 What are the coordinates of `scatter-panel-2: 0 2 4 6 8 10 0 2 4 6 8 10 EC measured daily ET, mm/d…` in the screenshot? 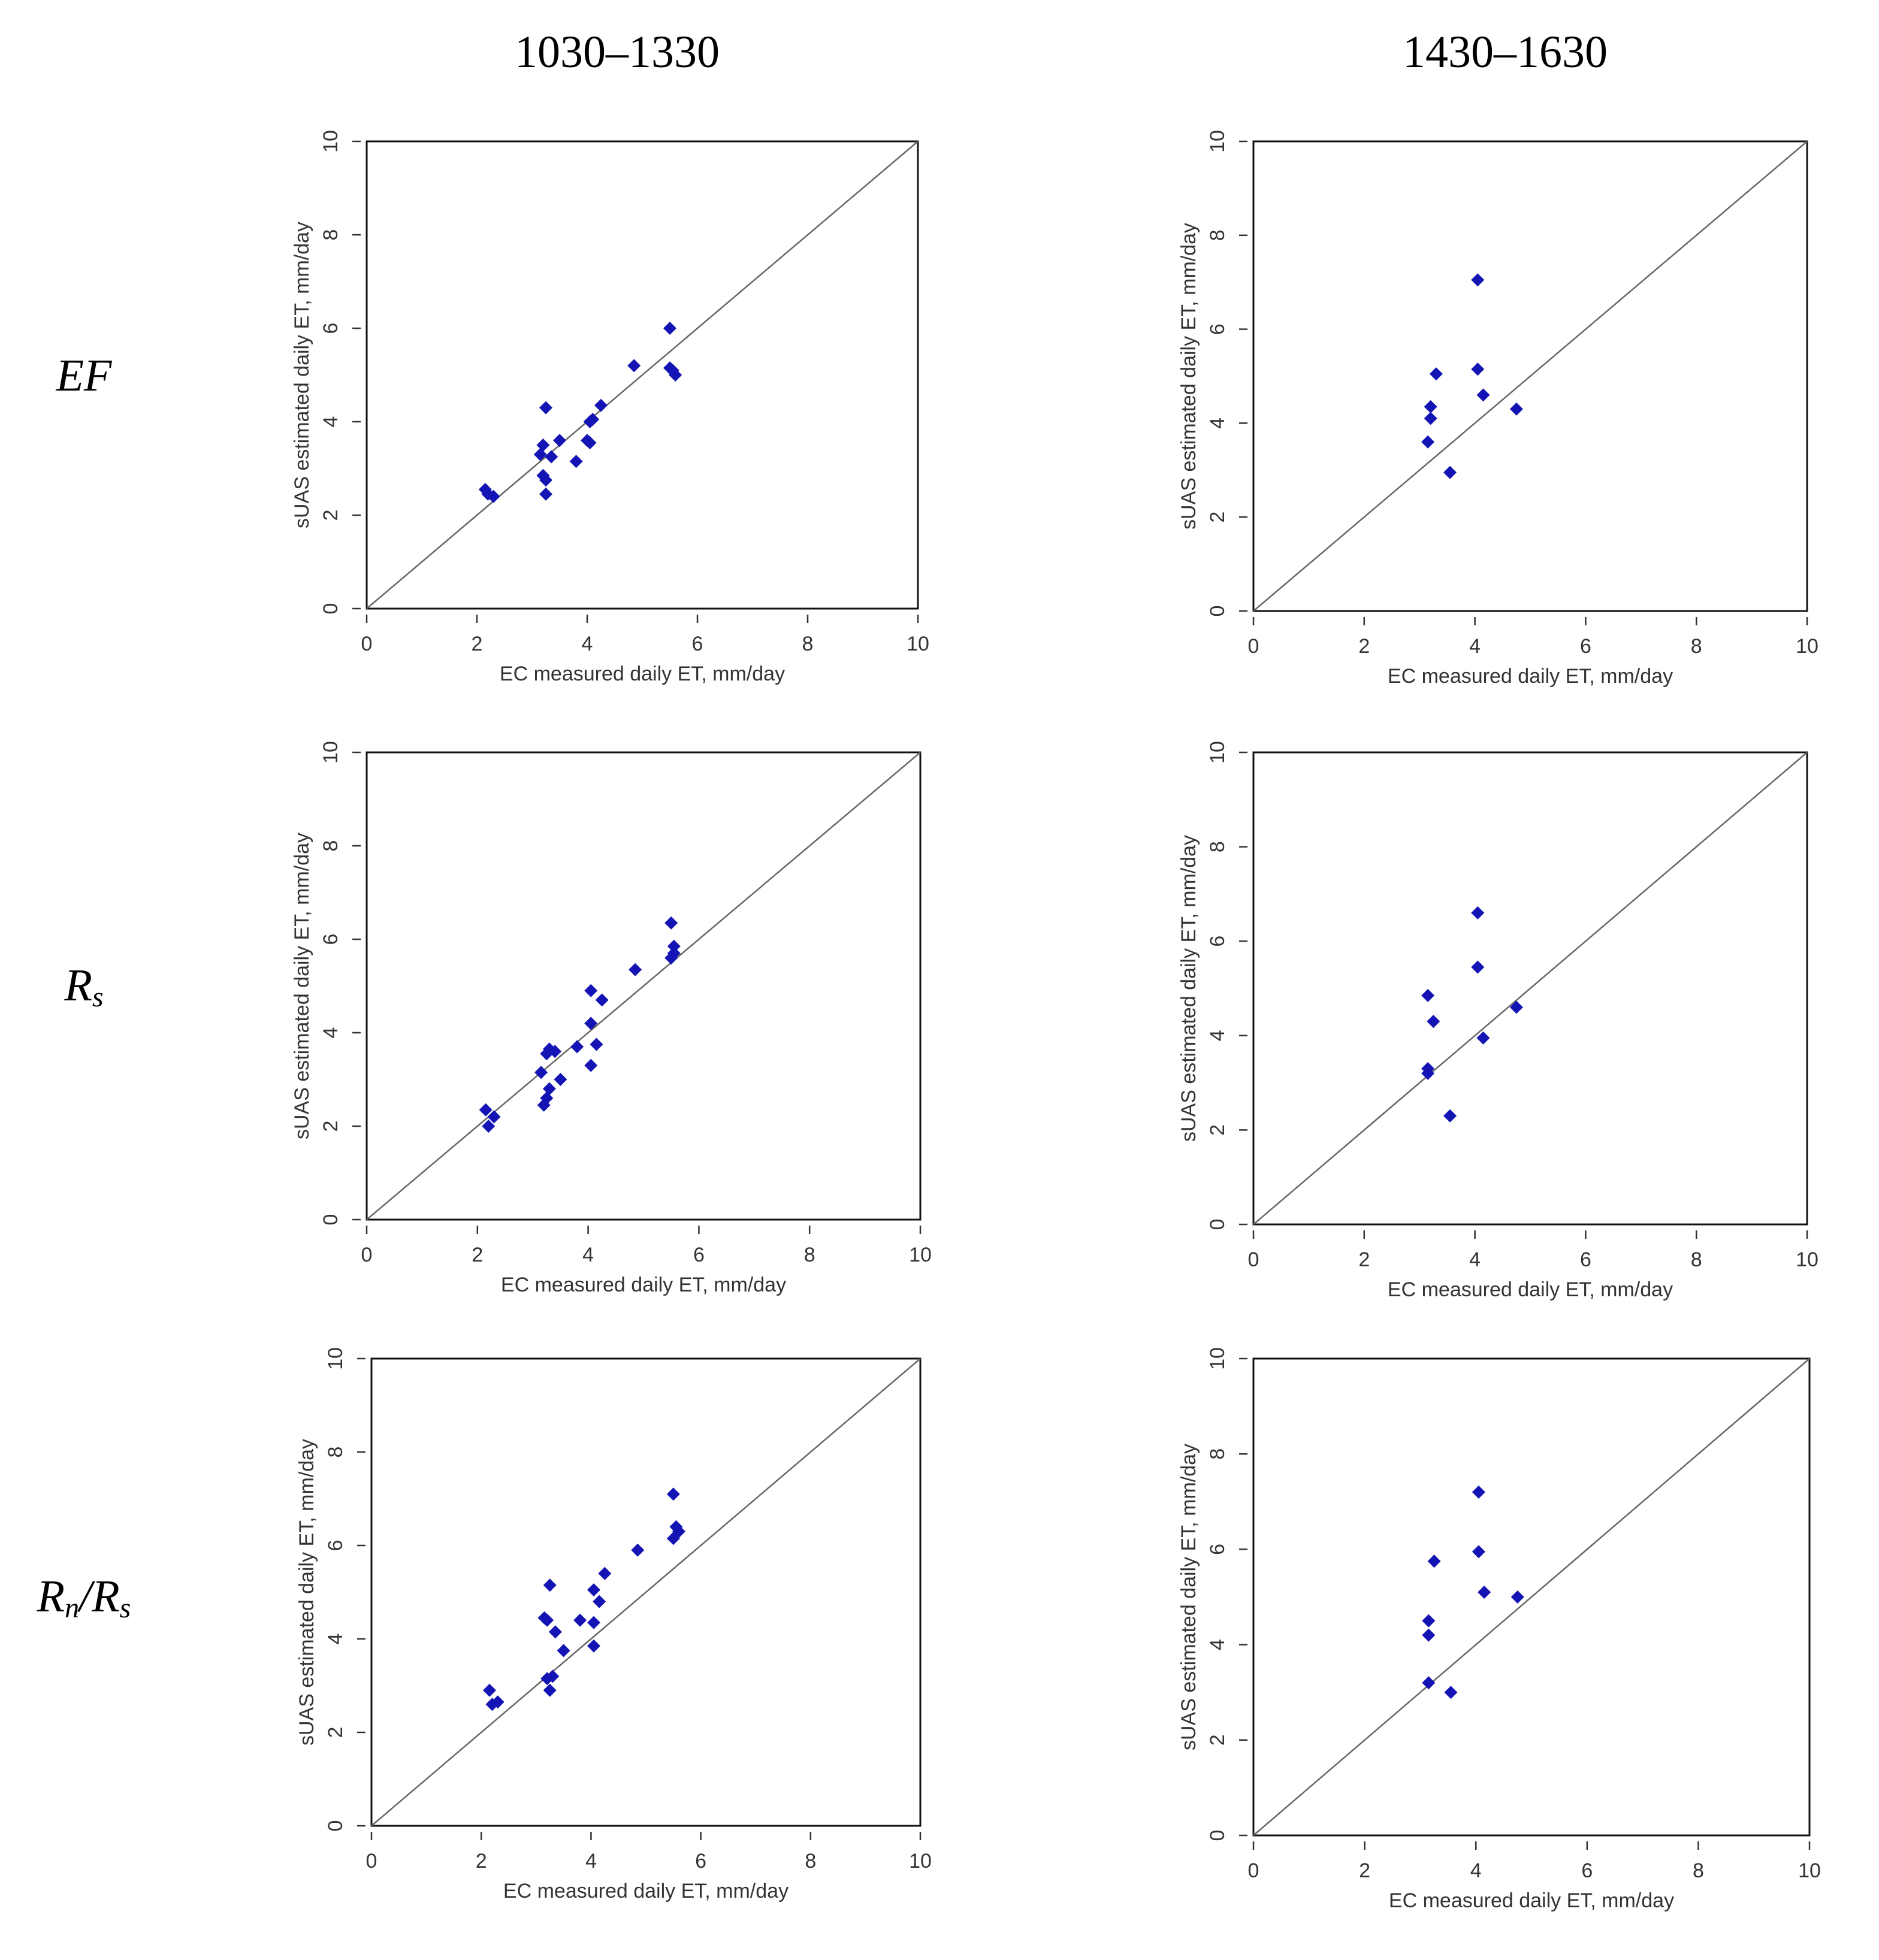 It's located at (1497, 409).